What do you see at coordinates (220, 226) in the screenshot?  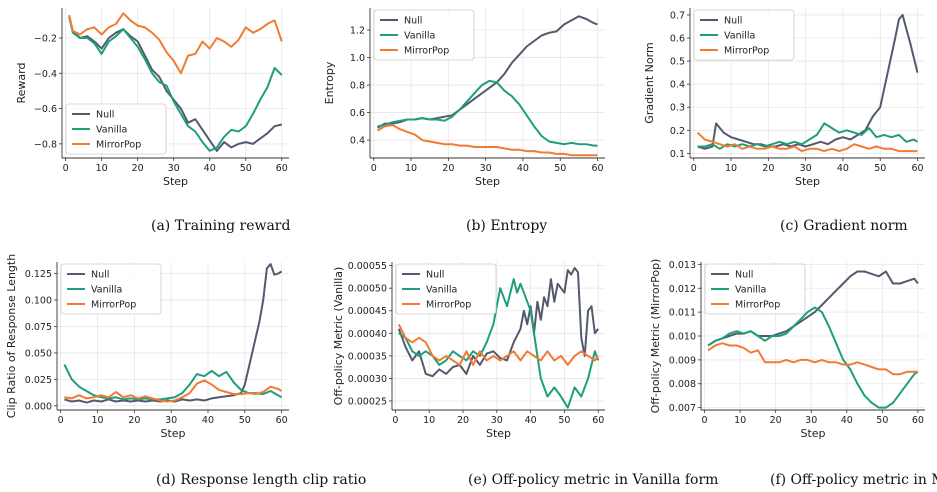 I see `panel-caption: (a) Training reward` at bounding box center [220, 226].